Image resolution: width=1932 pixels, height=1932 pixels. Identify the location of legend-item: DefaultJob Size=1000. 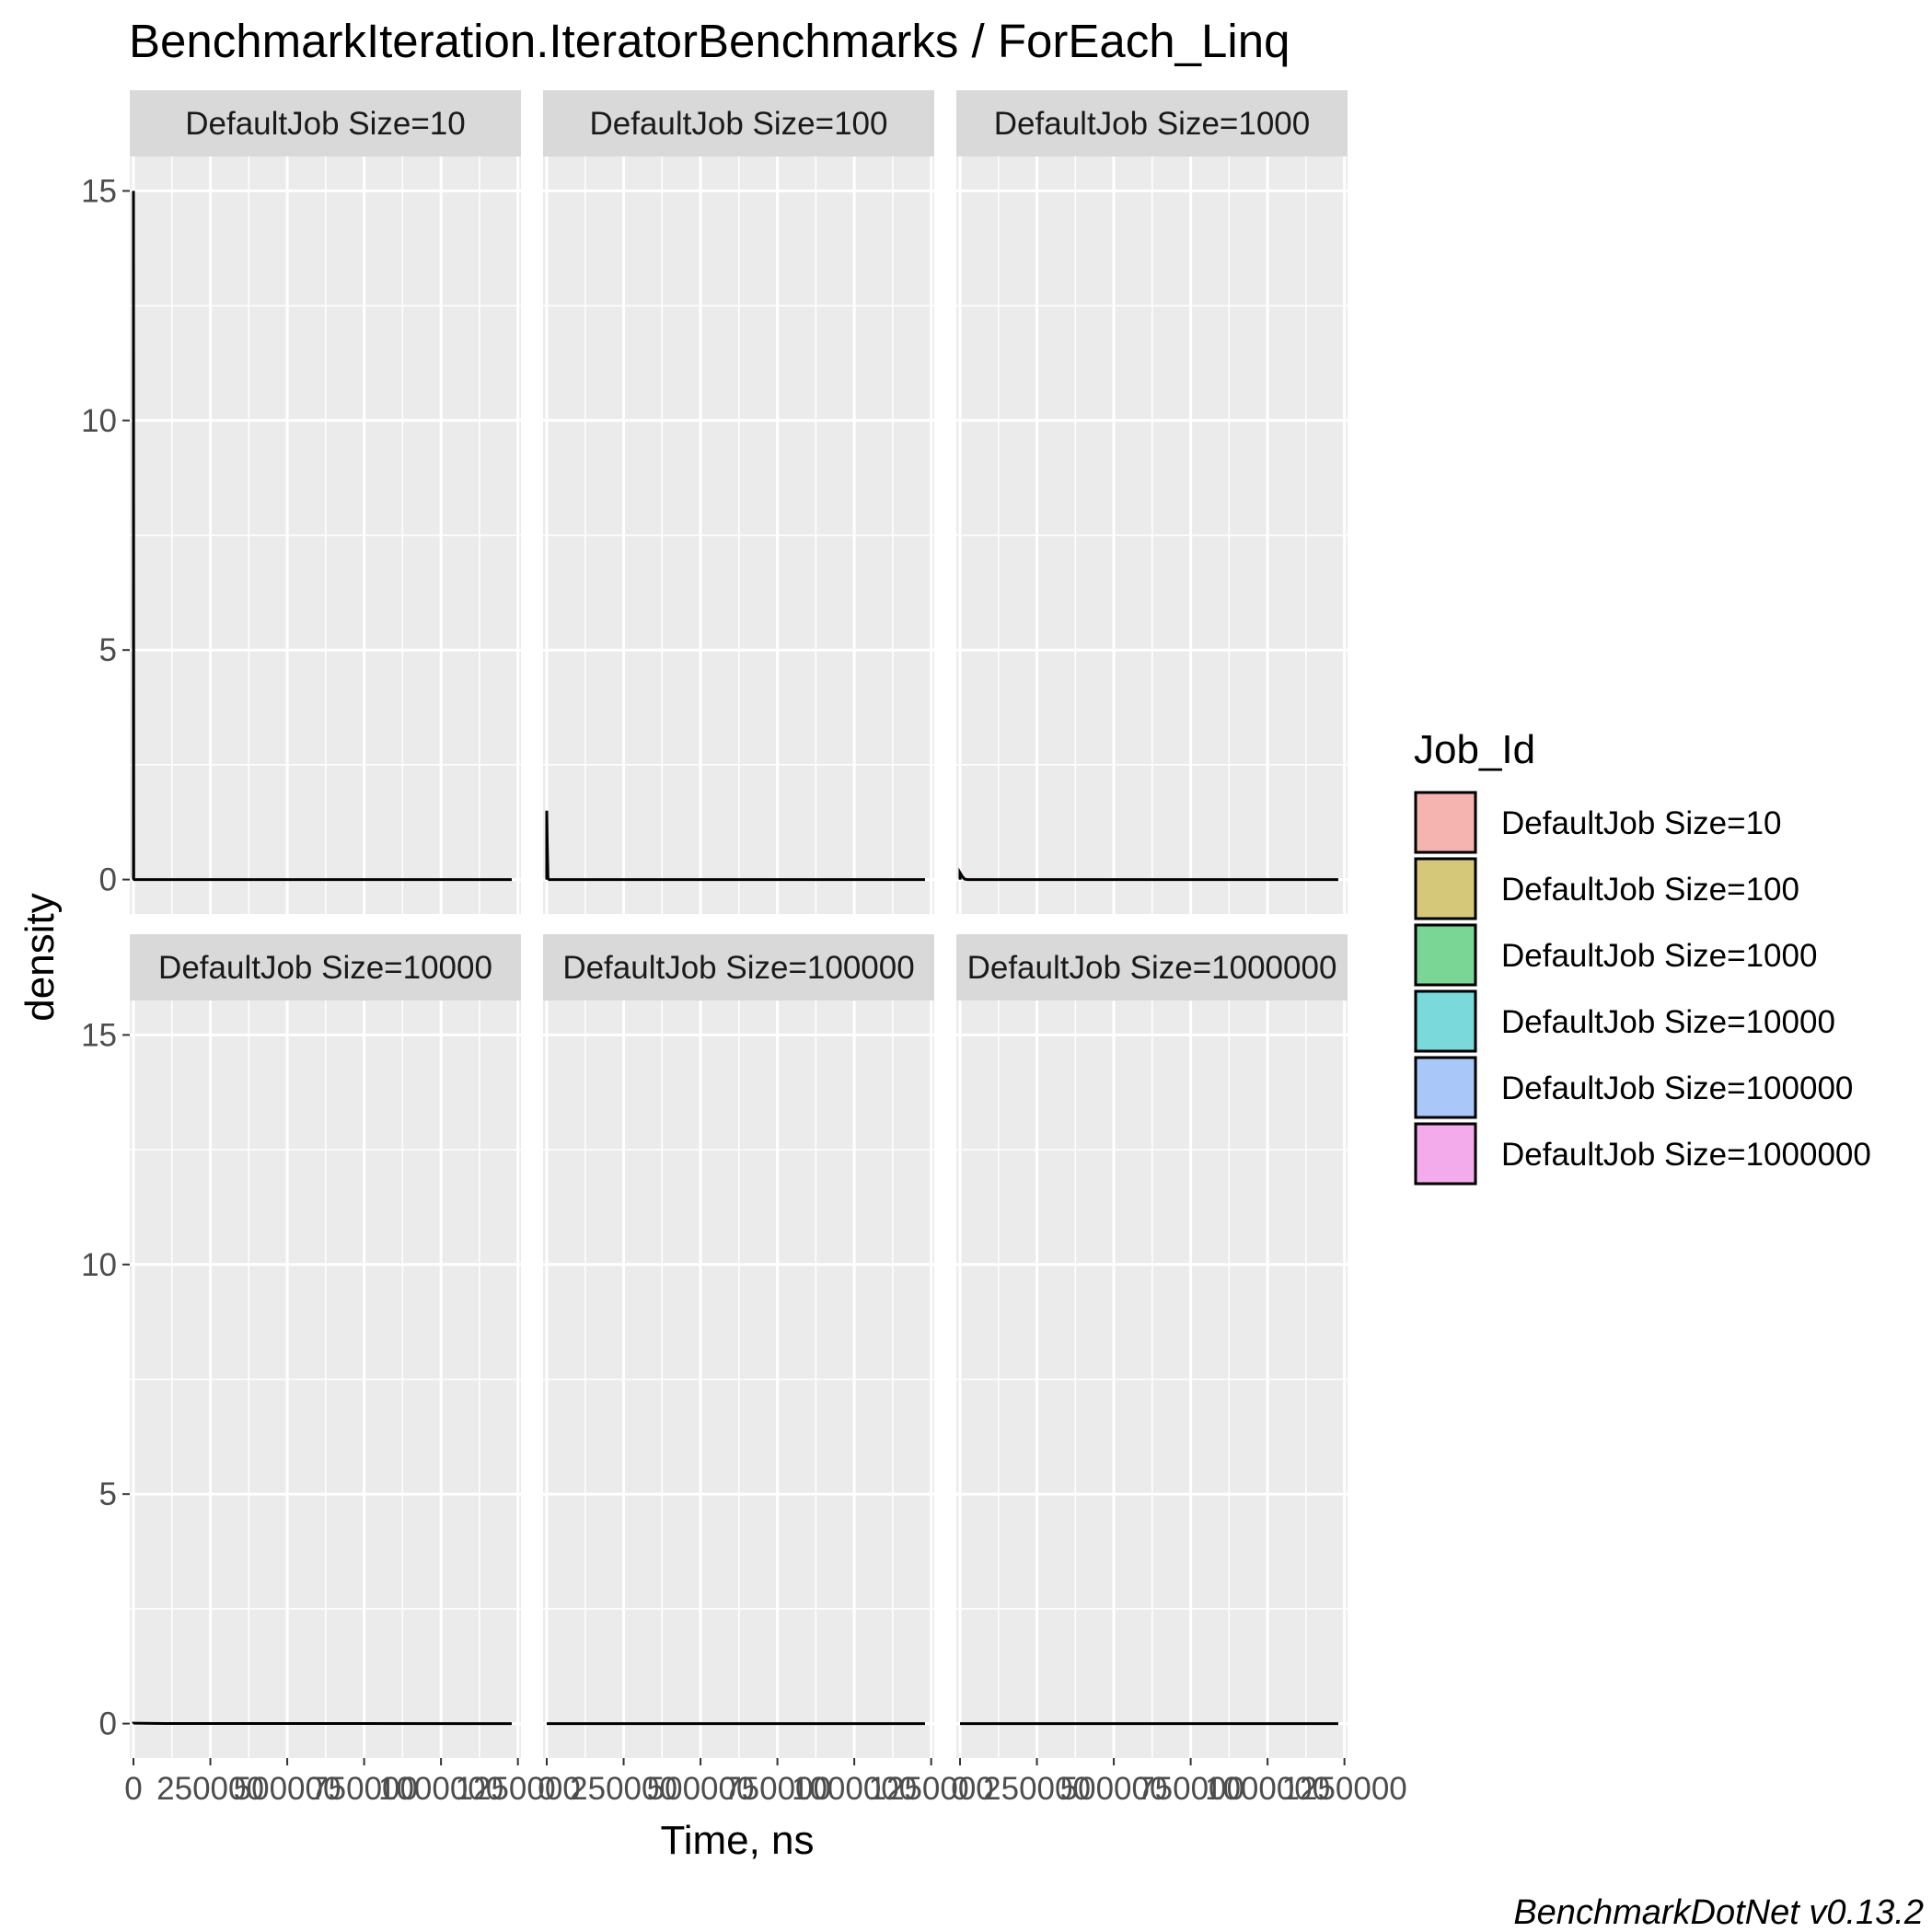
(1615, 955).